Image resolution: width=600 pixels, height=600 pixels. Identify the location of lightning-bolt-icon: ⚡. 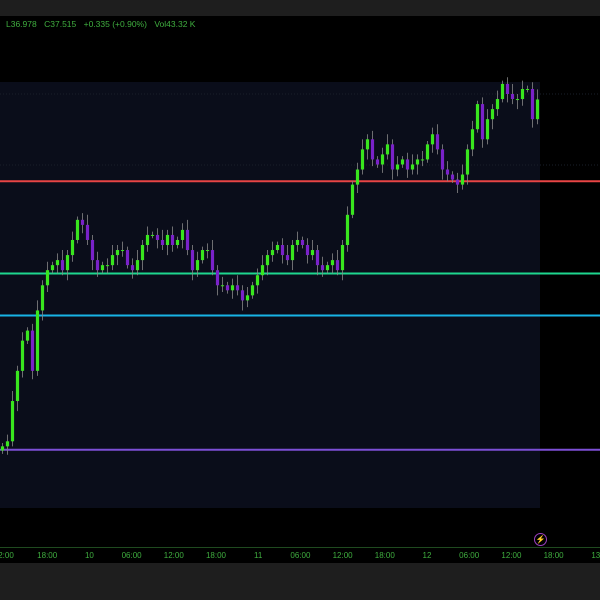
(540, 539).